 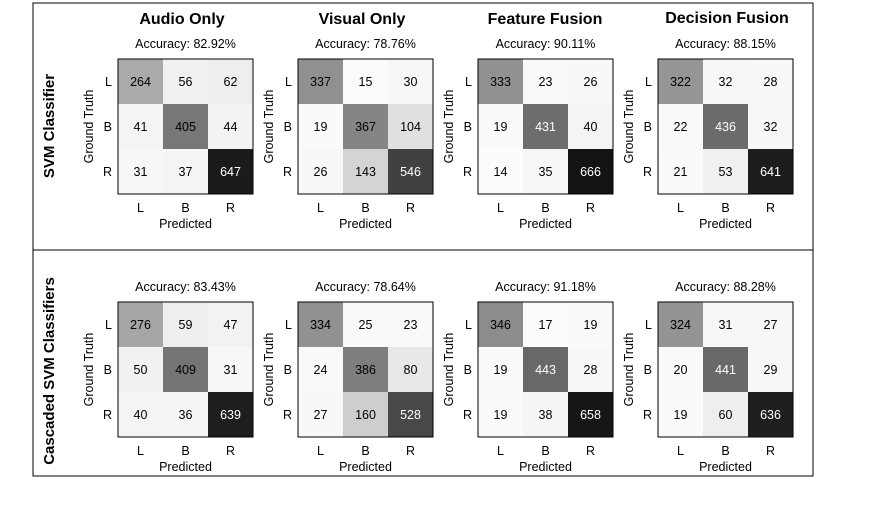 I want to click on cell-value: 56, so click(x=186, y=82).